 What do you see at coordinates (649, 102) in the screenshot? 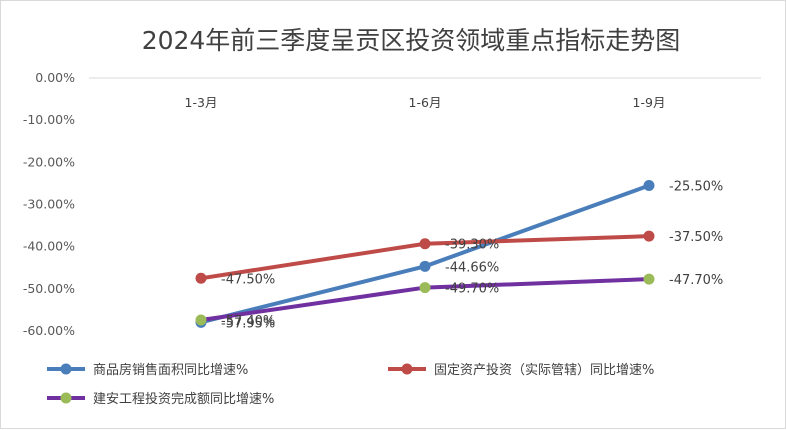
I see `x-tick-label: 1-9月` at bounding box center [649, 102].